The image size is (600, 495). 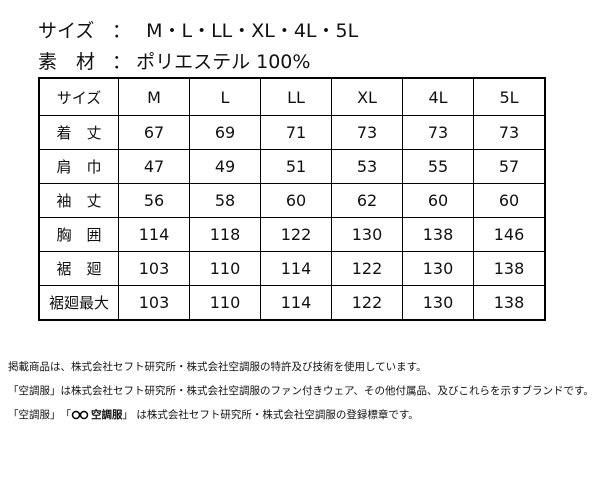 I want to click on row-label: 裾 廻, so click(x=78, y=268).